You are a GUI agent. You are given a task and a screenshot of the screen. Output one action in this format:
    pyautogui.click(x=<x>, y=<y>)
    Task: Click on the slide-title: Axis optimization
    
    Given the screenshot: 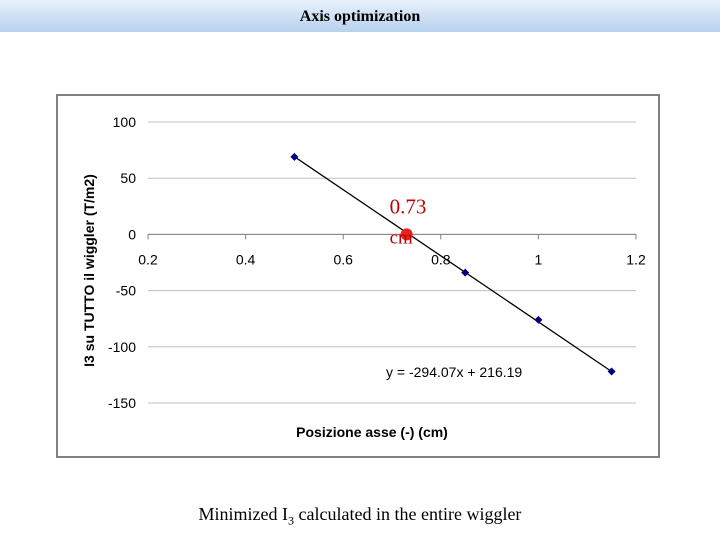 What is the action you would take?
    pyautogui.click(x=360, y=16)
    